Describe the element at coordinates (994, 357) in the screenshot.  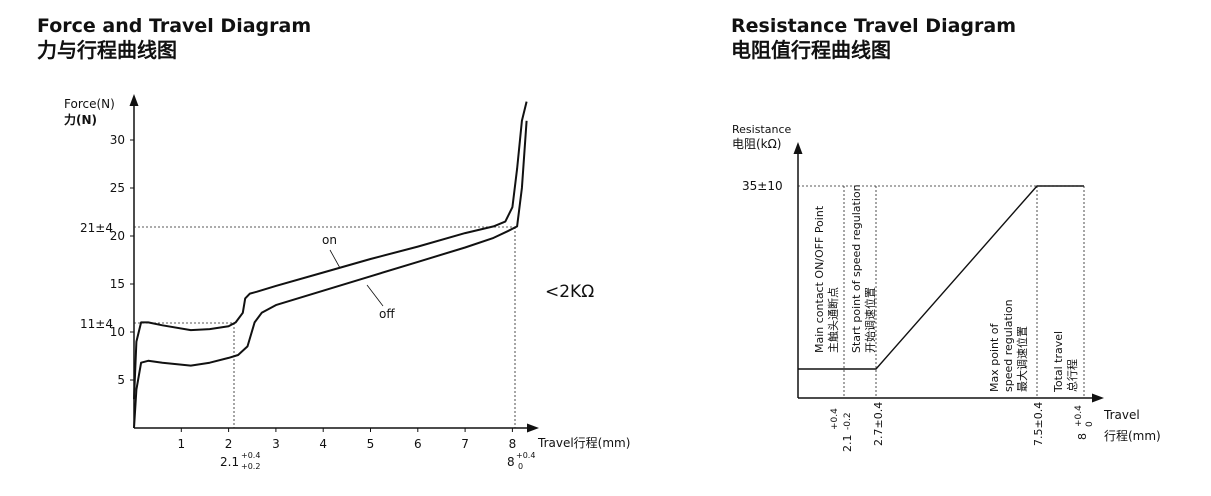
I see `annot-max-en1: Max point of` at that location.